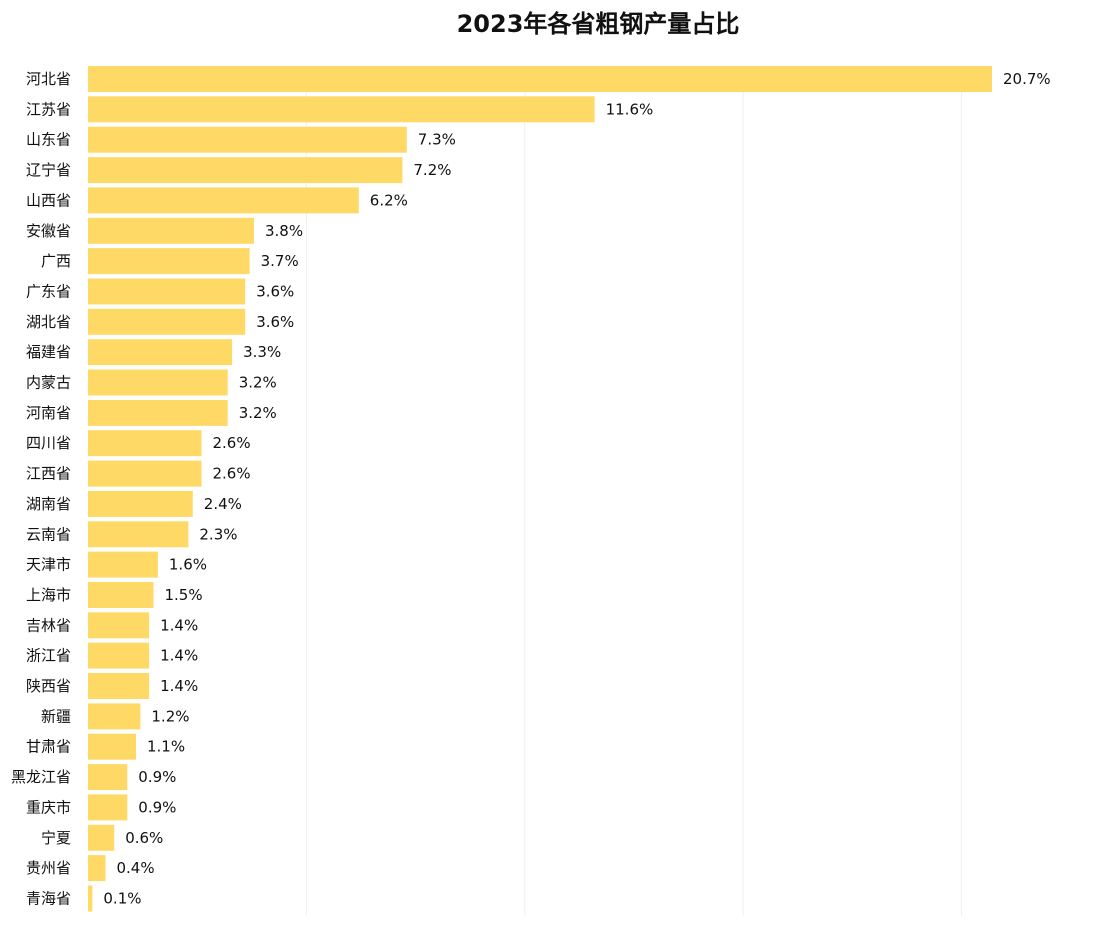 Image resolution: width=1101 pixels, height=927 pixels. I want to click on category-label: 湖南省, so click(48, 504).